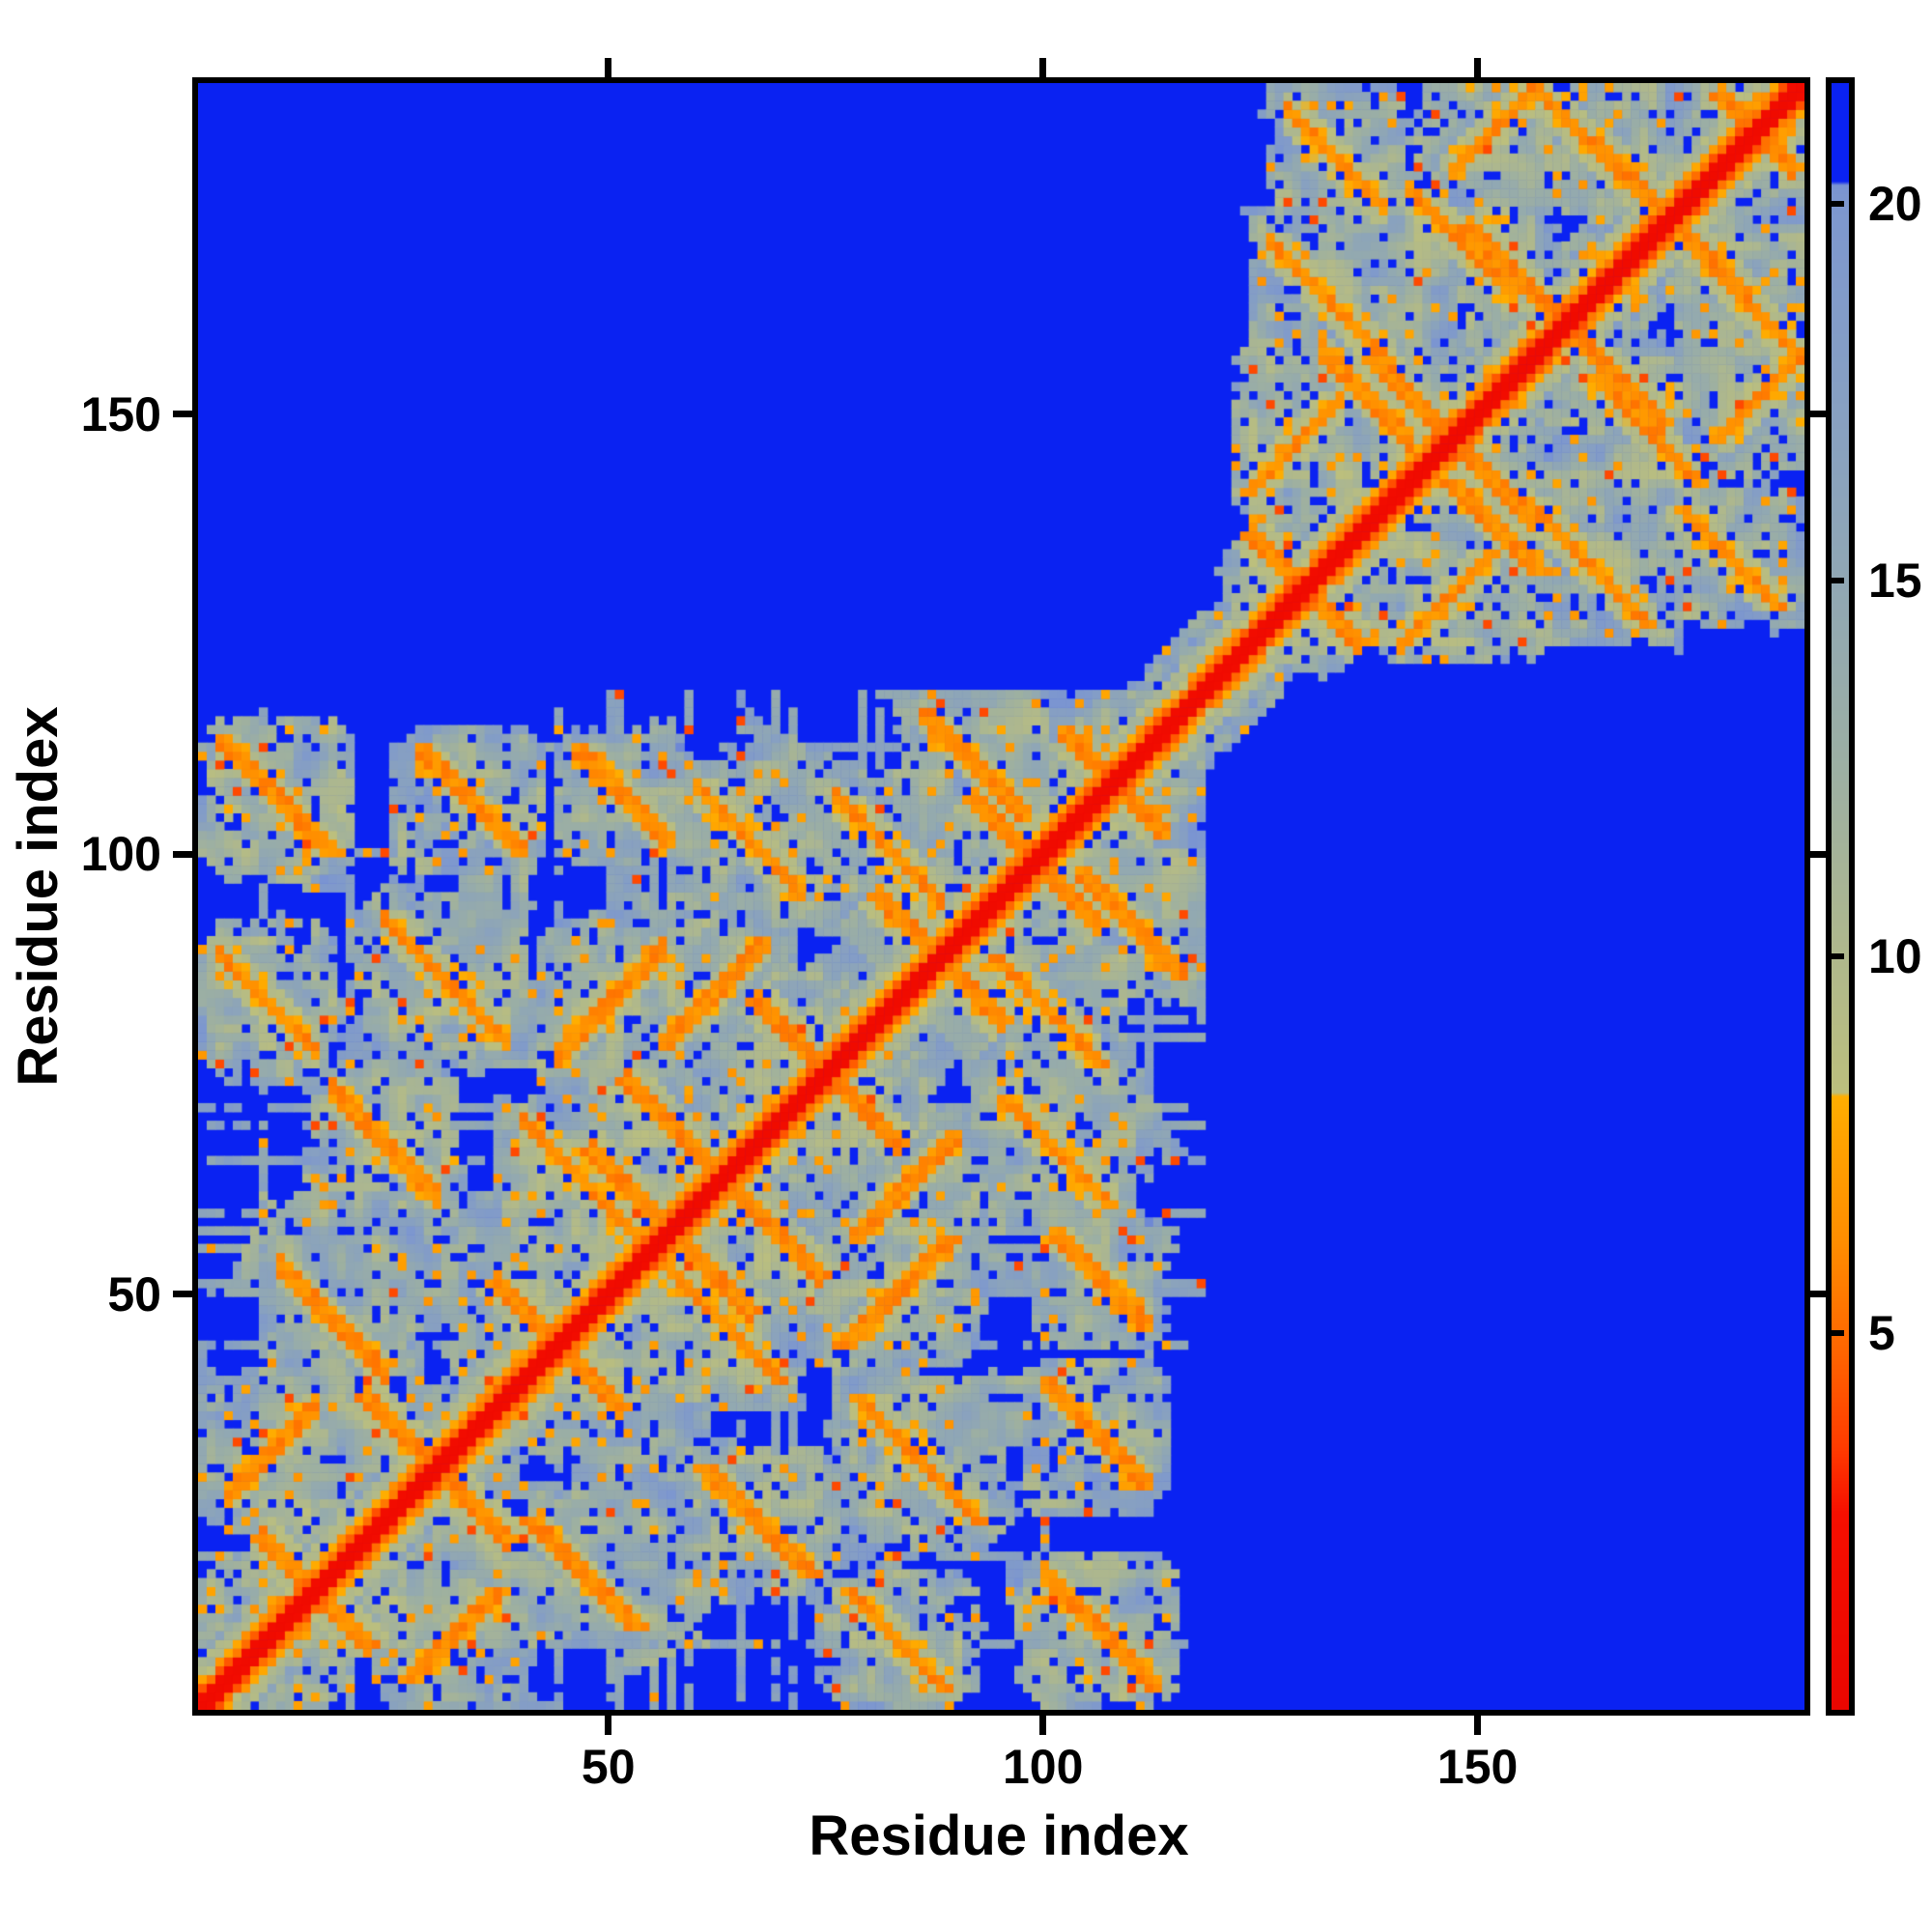 This screenshot has height=1932, width=1932. What do you see at coordinates (1043, 1767) in the screenshot?
I see `x-axis-tick-label: 100` at bounding box center [1043, 1767].